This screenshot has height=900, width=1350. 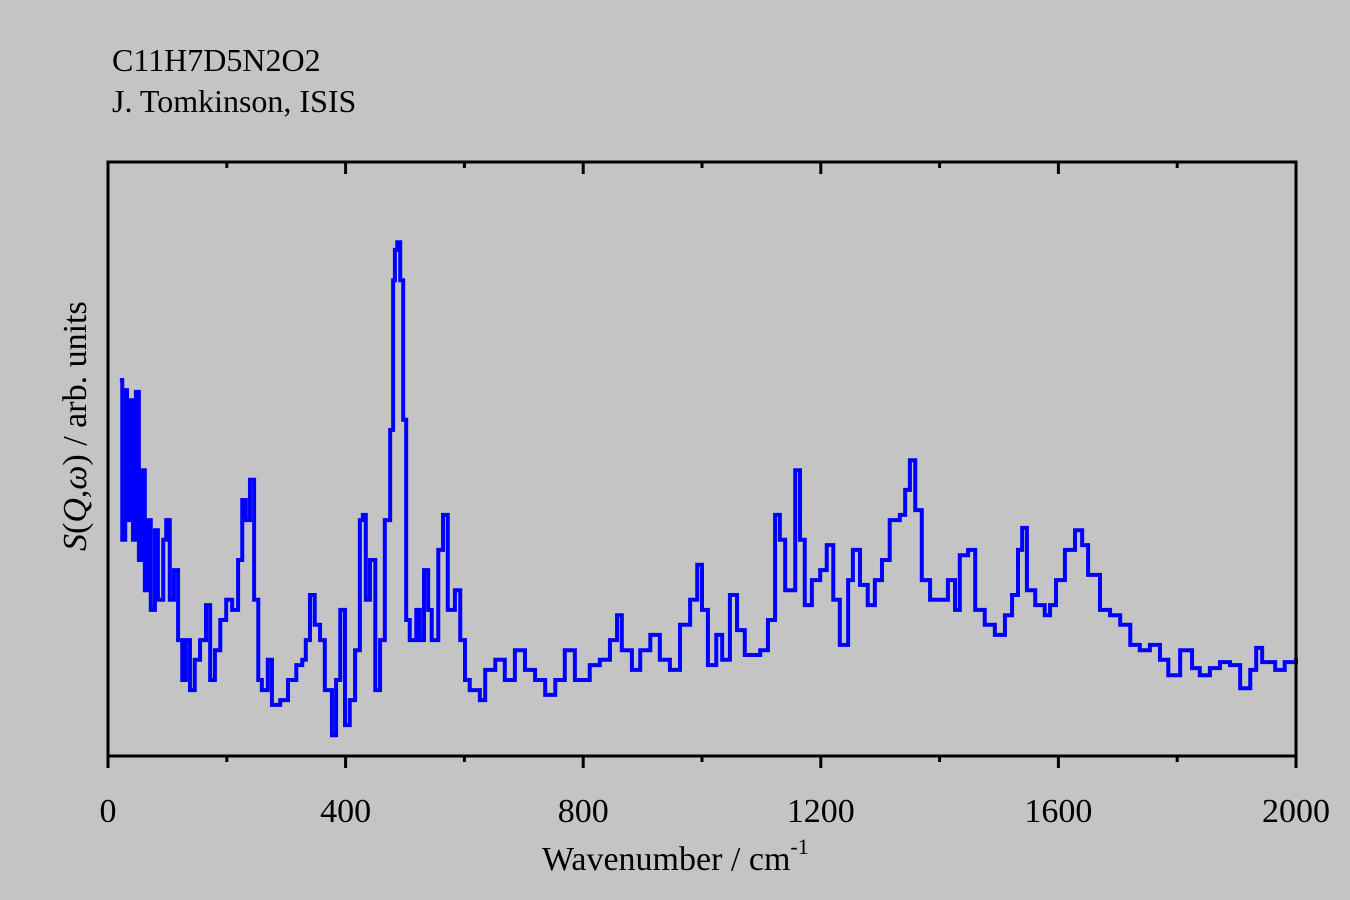 I want to click on chart-title-author: J. Tomkinson, ISIS, so click(x=234, y=101).